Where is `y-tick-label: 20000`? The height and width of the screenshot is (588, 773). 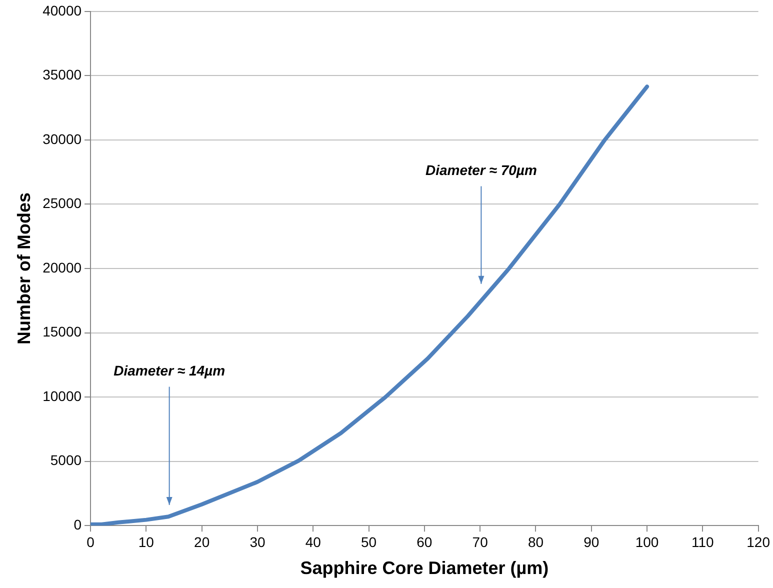 y-tick-label: 20000 is located at coordinates (62, 267).